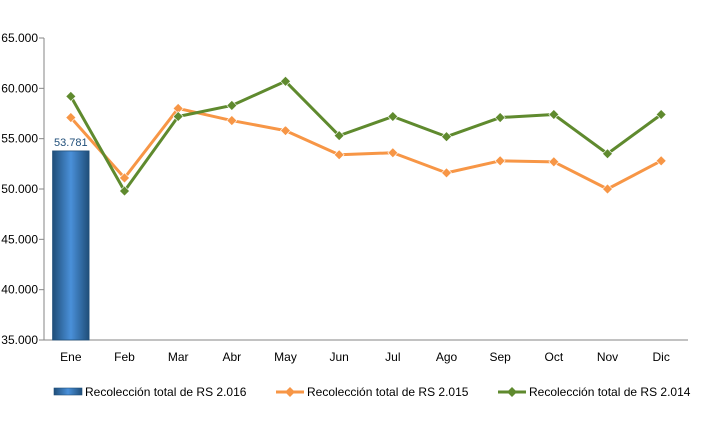 Image resolution: width=724 pixels, height=424 pixels. I want to click on bar-series, so click(71, 245).